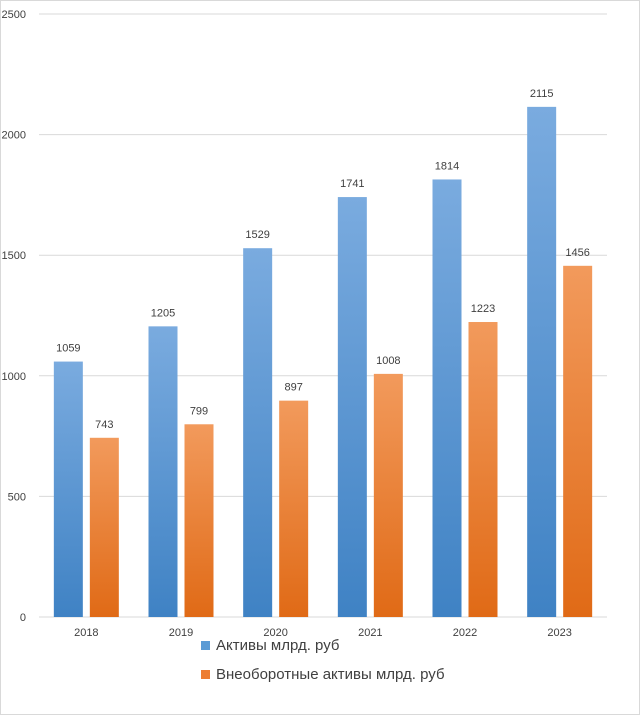  Describe the element at coordinates (14, 15) in the screenshot. I see `y-tick-label: 2500` at that location.